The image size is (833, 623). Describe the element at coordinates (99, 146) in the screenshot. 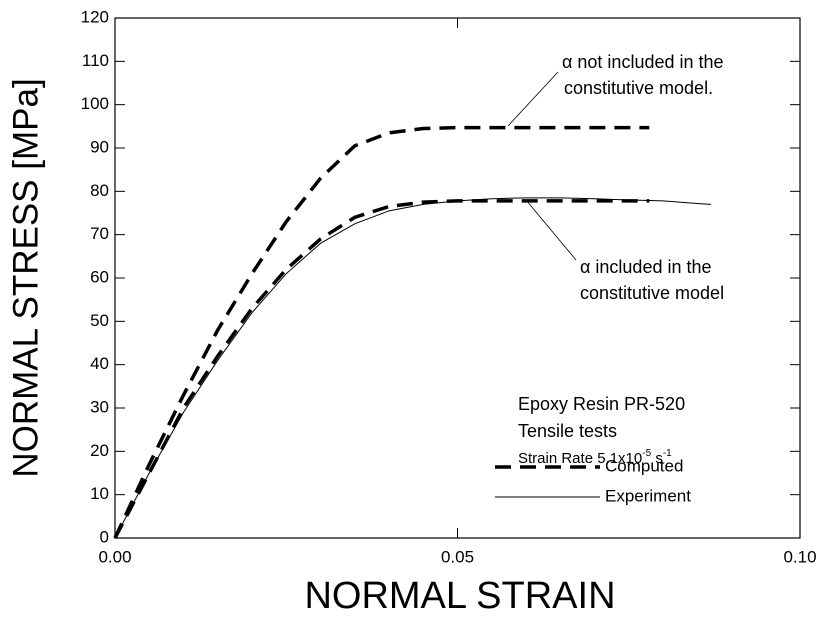

I see `y-tick-label: 90` at that location.